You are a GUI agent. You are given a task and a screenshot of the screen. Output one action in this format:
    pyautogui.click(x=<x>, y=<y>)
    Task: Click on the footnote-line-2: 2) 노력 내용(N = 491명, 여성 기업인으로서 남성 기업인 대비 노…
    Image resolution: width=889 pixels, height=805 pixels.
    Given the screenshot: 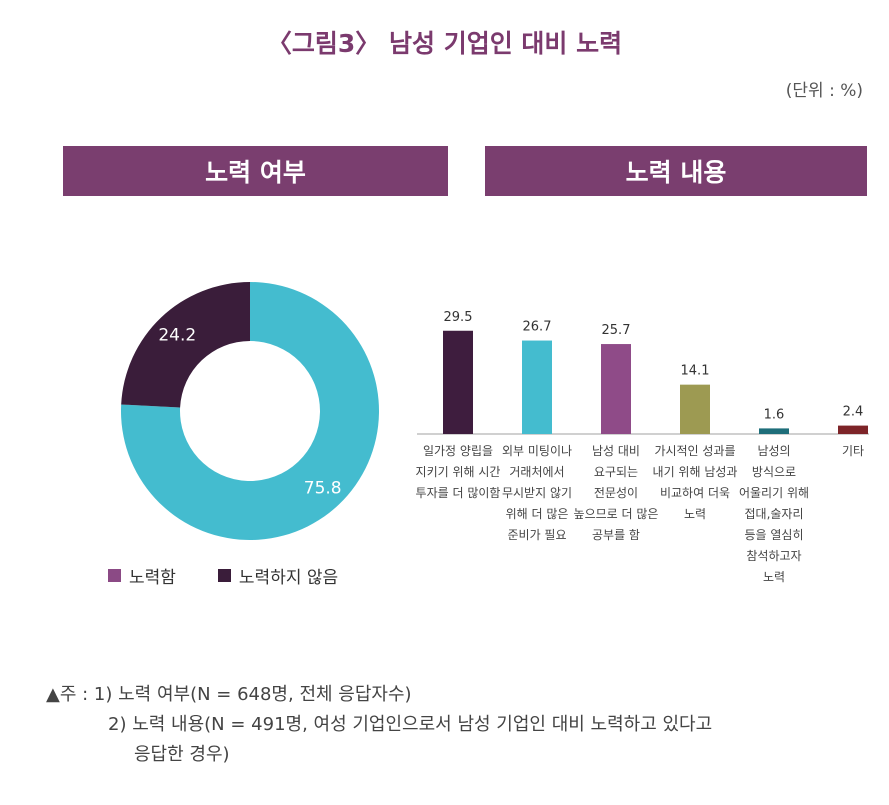 What is the action you would take?
    pyautogui.click(x=410, y=724)
    